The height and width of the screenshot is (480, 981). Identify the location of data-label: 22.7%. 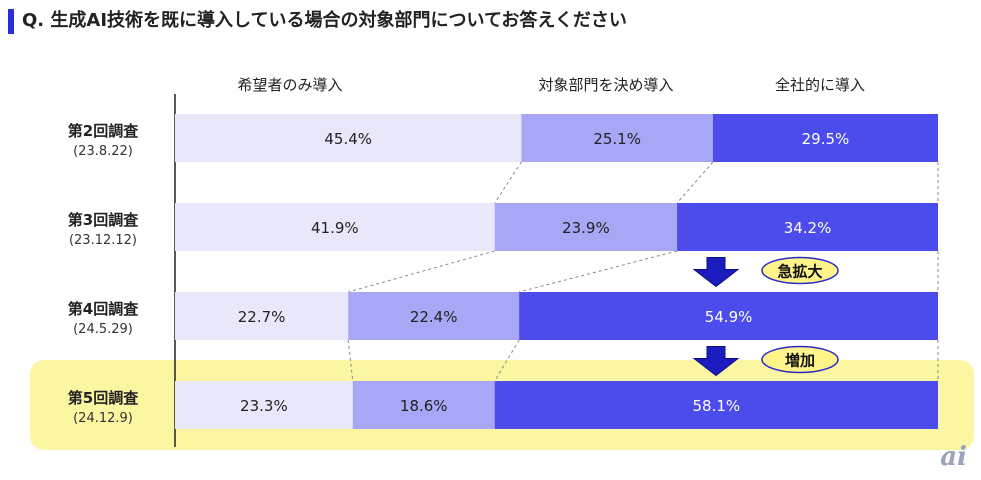
(262, 317).